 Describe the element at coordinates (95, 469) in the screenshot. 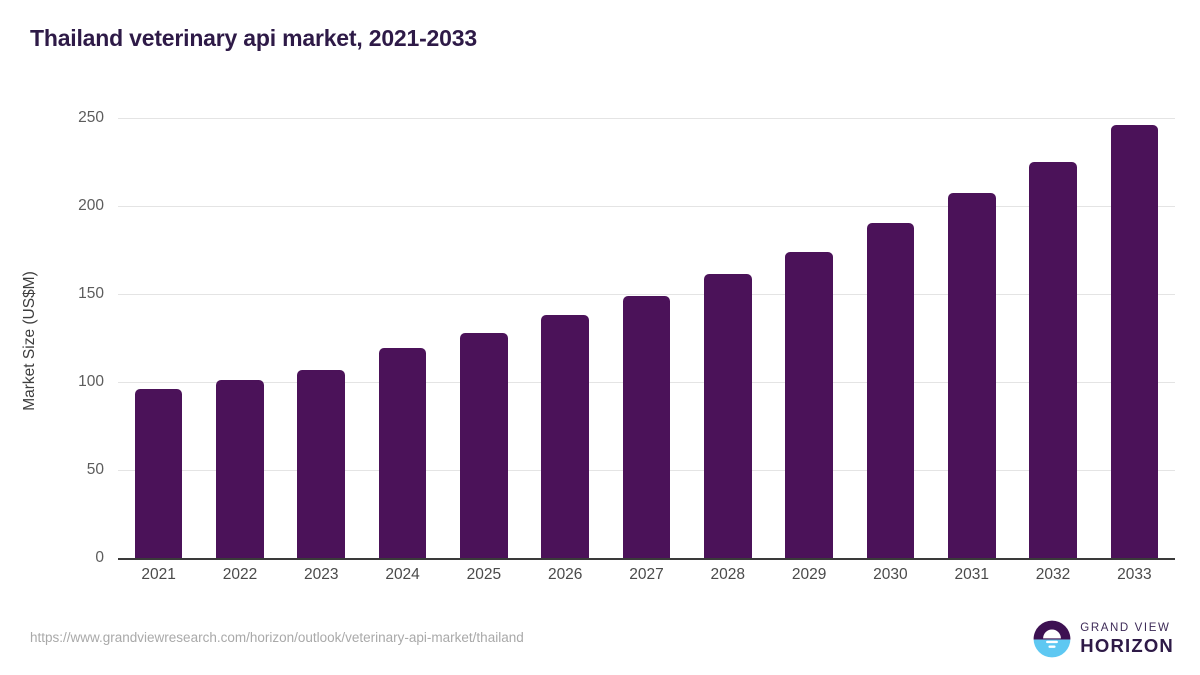

I see `y-tick-label: 50` at that location.